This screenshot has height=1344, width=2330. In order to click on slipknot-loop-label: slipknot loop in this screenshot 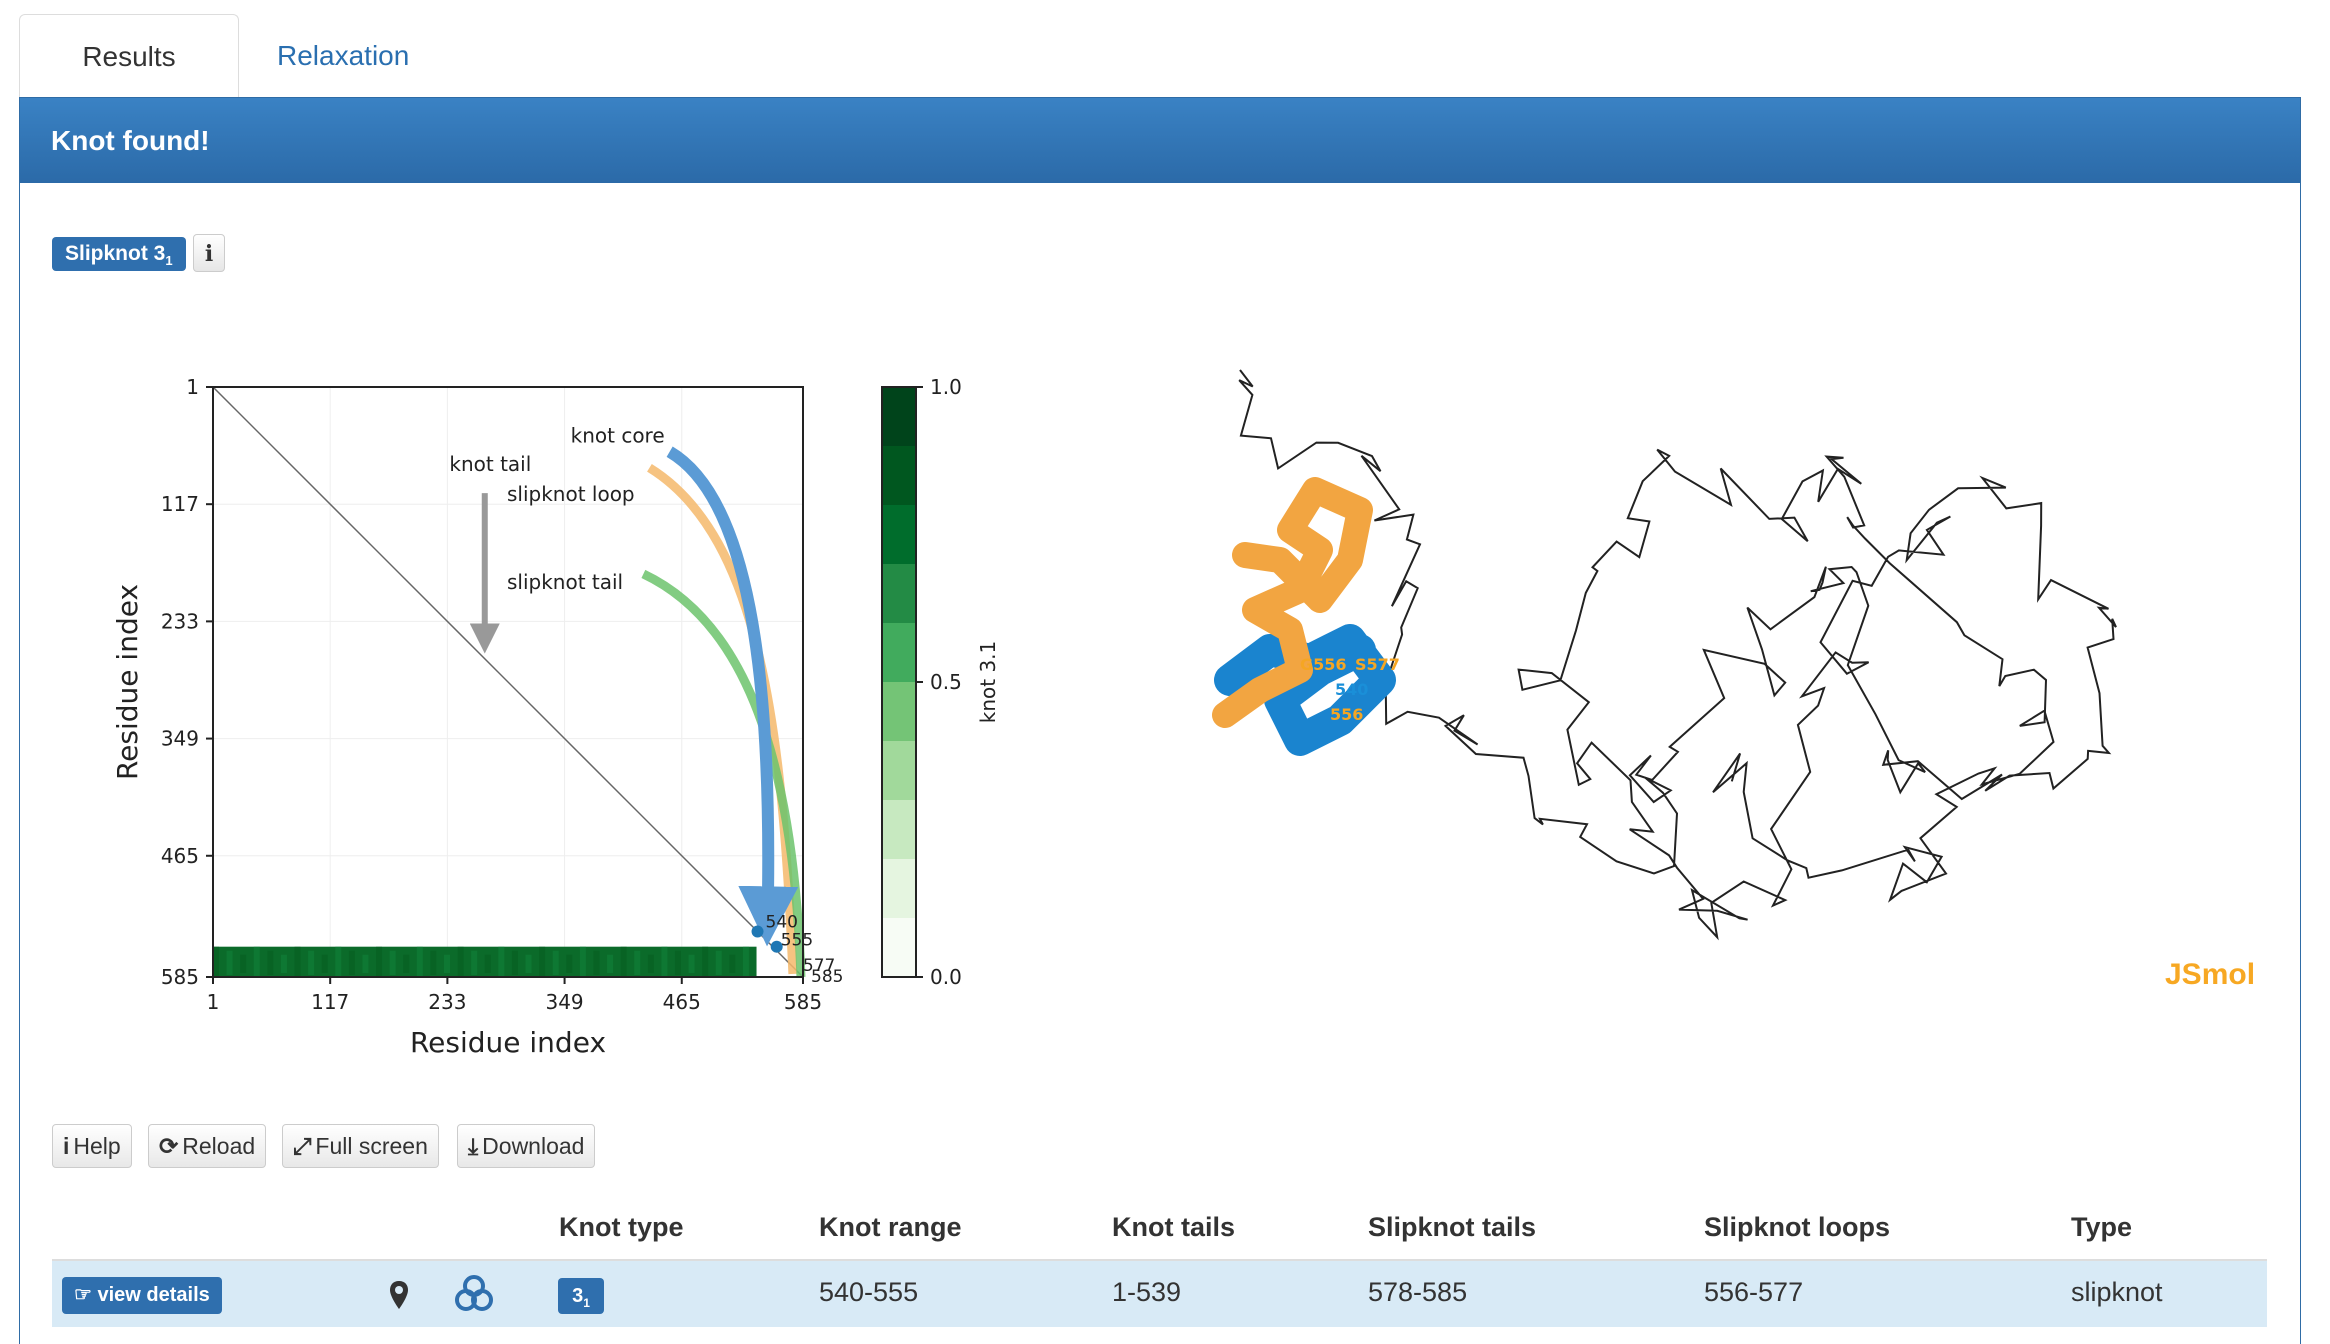, I will do `click(571, 494)`.